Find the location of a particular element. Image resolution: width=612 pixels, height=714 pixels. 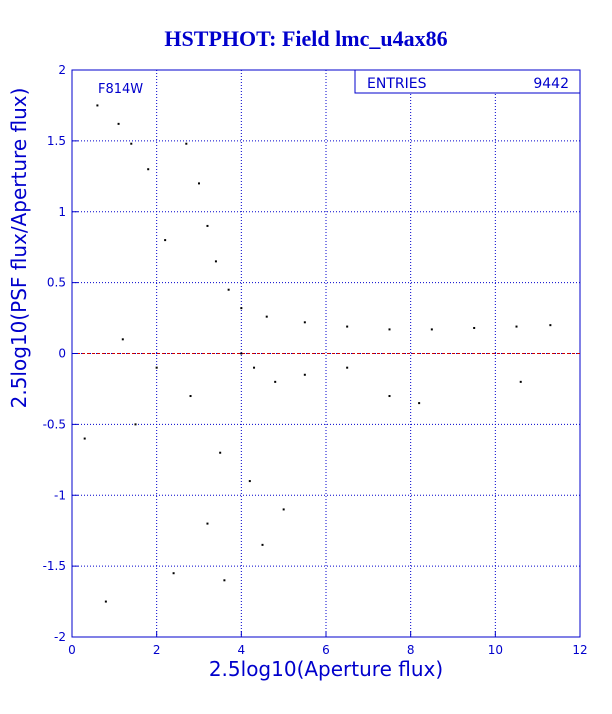

chart-title: HSTPHOT: Field lmc_u4ax86 is located at coordinates (305, 38).